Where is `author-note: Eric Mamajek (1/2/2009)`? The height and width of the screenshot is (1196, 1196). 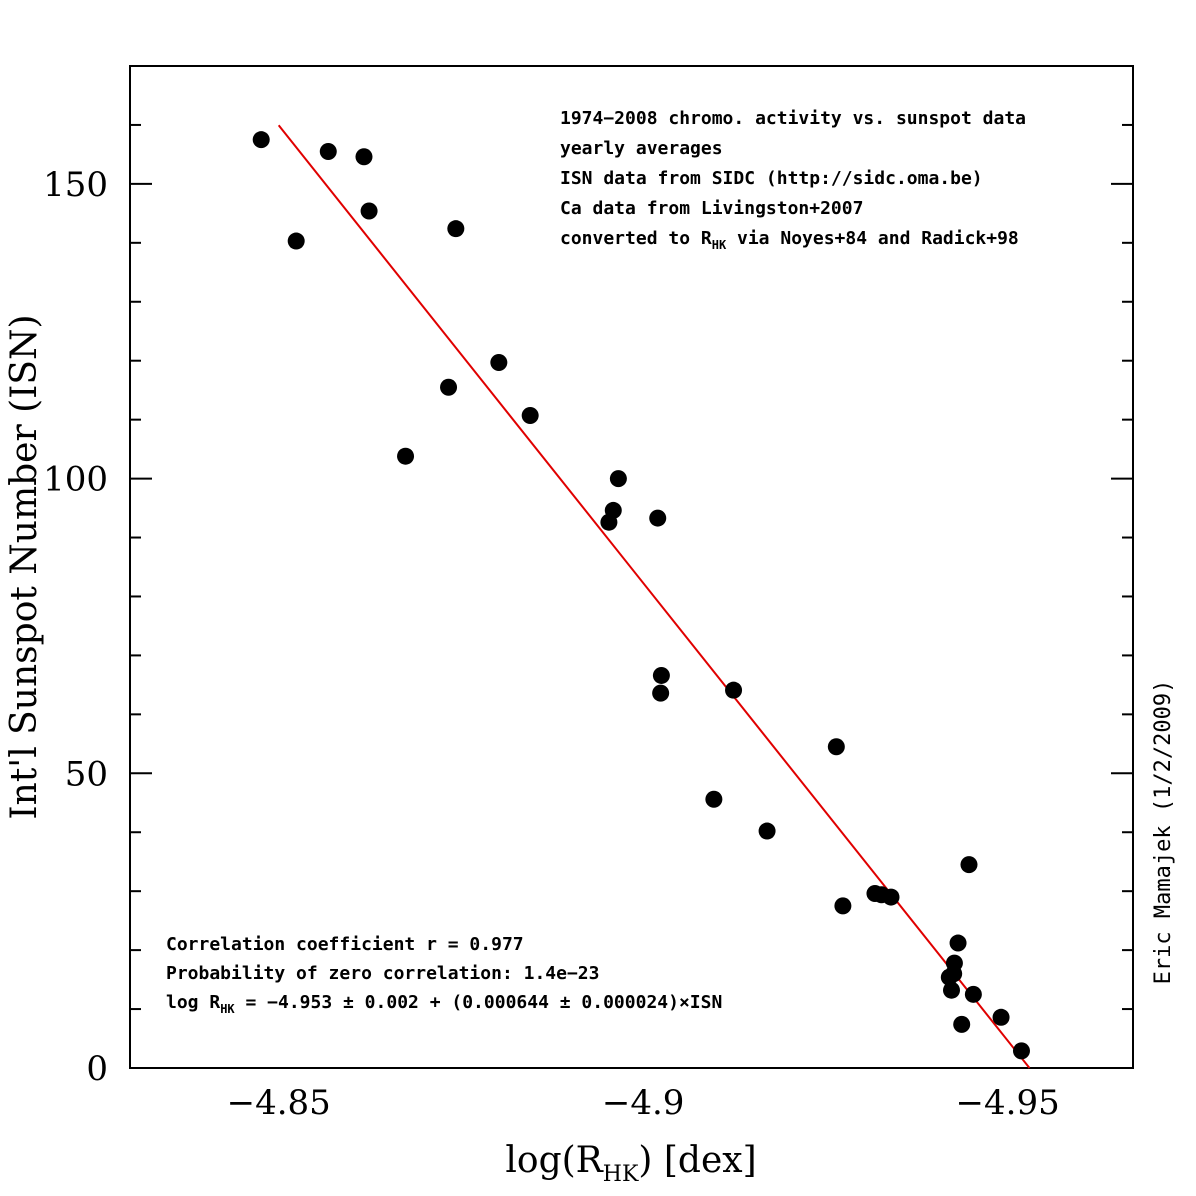
author-note: Eric Mamajek (1/2/2009) is located at coordinates (1163, 832).